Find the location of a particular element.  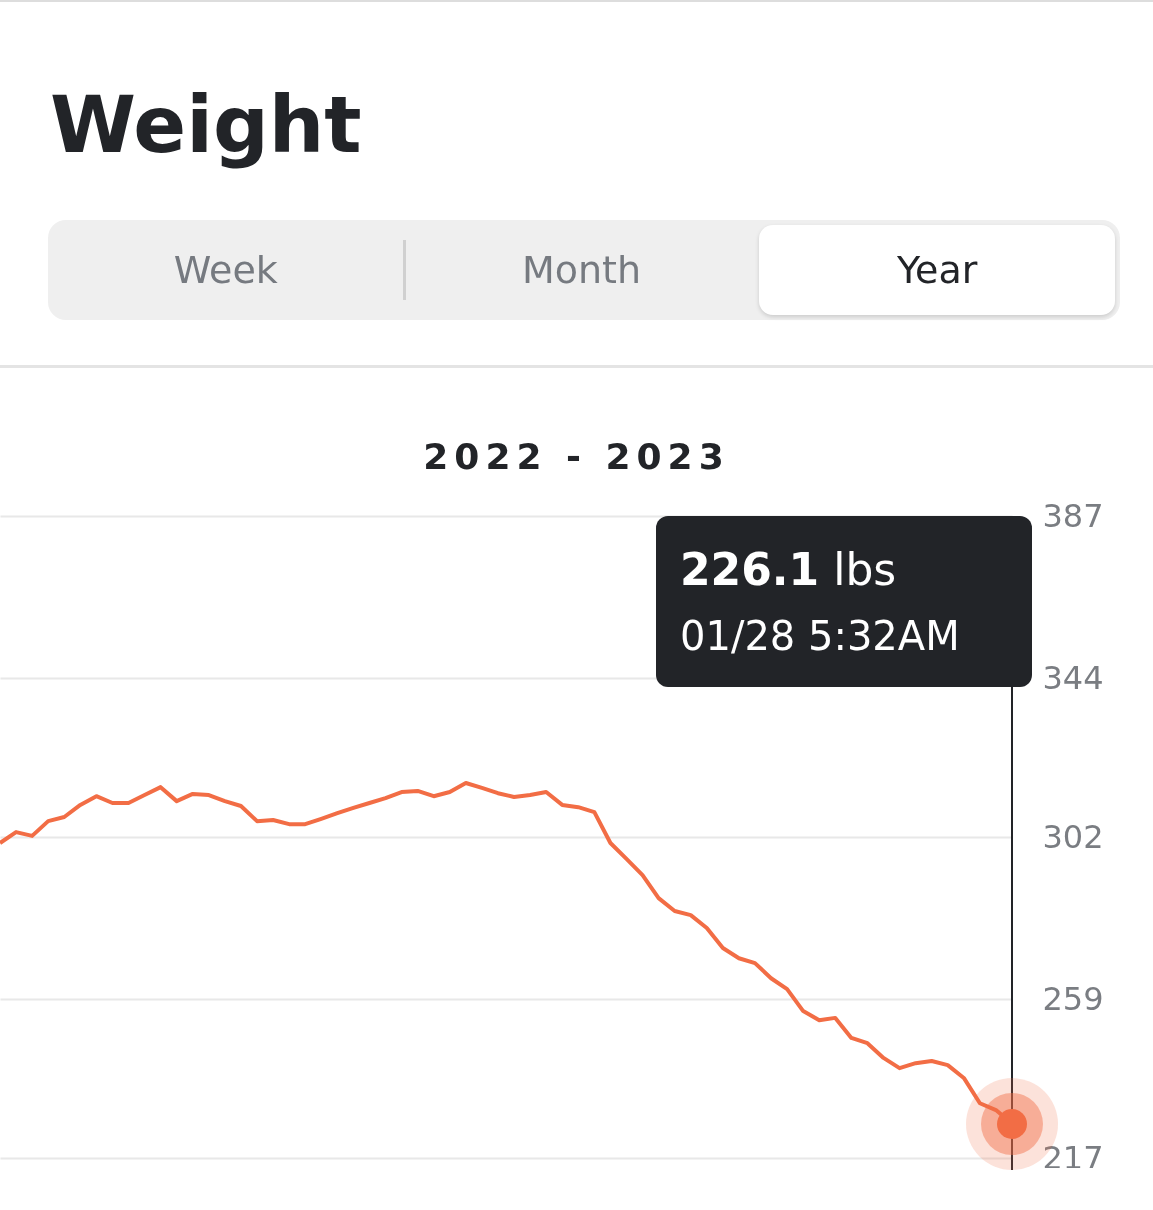

annotation: 01/28 5:32AM is located at coordinates (820, 636).